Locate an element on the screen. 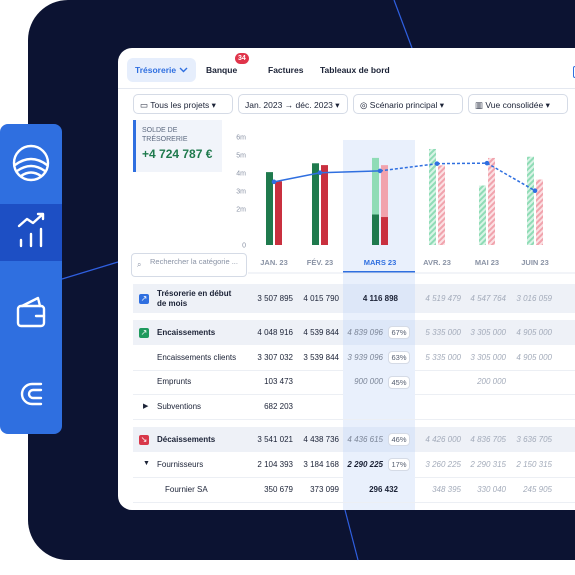 Image resolution: width=575 pixels, height=575 pixels. row-divider is located at coordinates (354, 502).